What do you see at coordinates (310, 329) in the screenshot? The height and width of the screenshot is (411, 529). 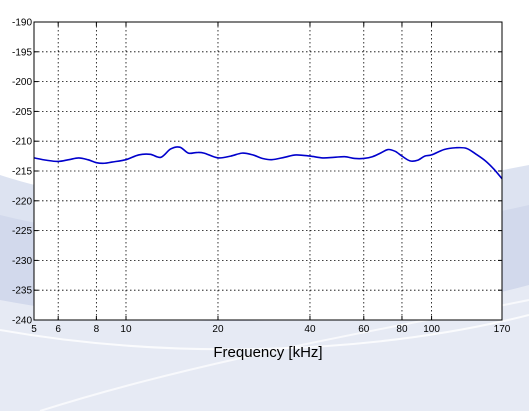 I see `x-tick-label: 40` at bounding box center [310, 329].